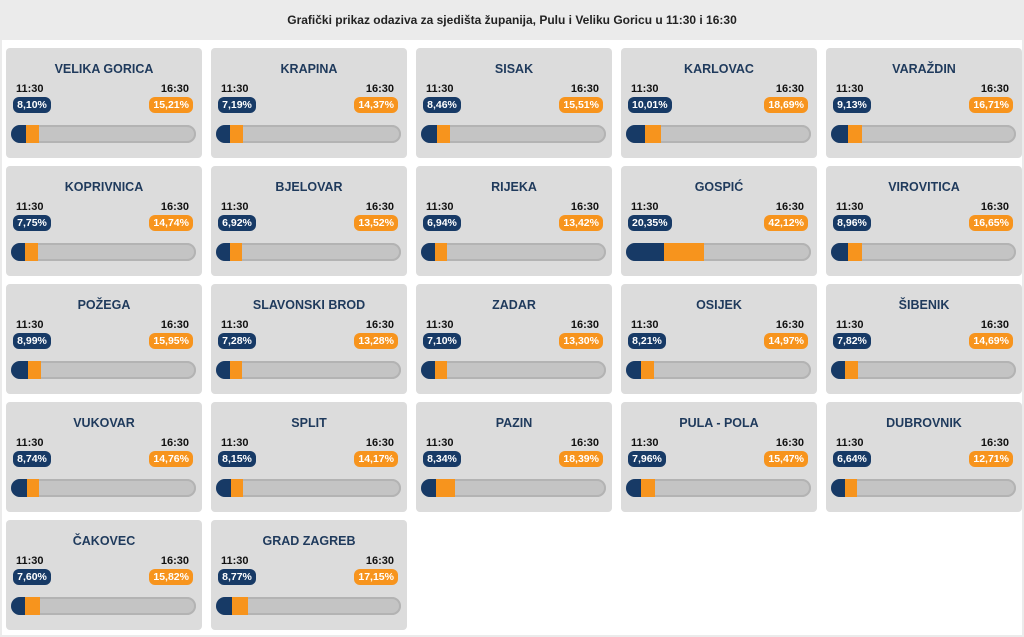 Image resolution: width=1024 pixels, height=637 pixels. What do you see at coordinates (581, 341) in the screenshot?
I see `turnout-badge-1630: 13,30%` at bounding box center [581, 341].